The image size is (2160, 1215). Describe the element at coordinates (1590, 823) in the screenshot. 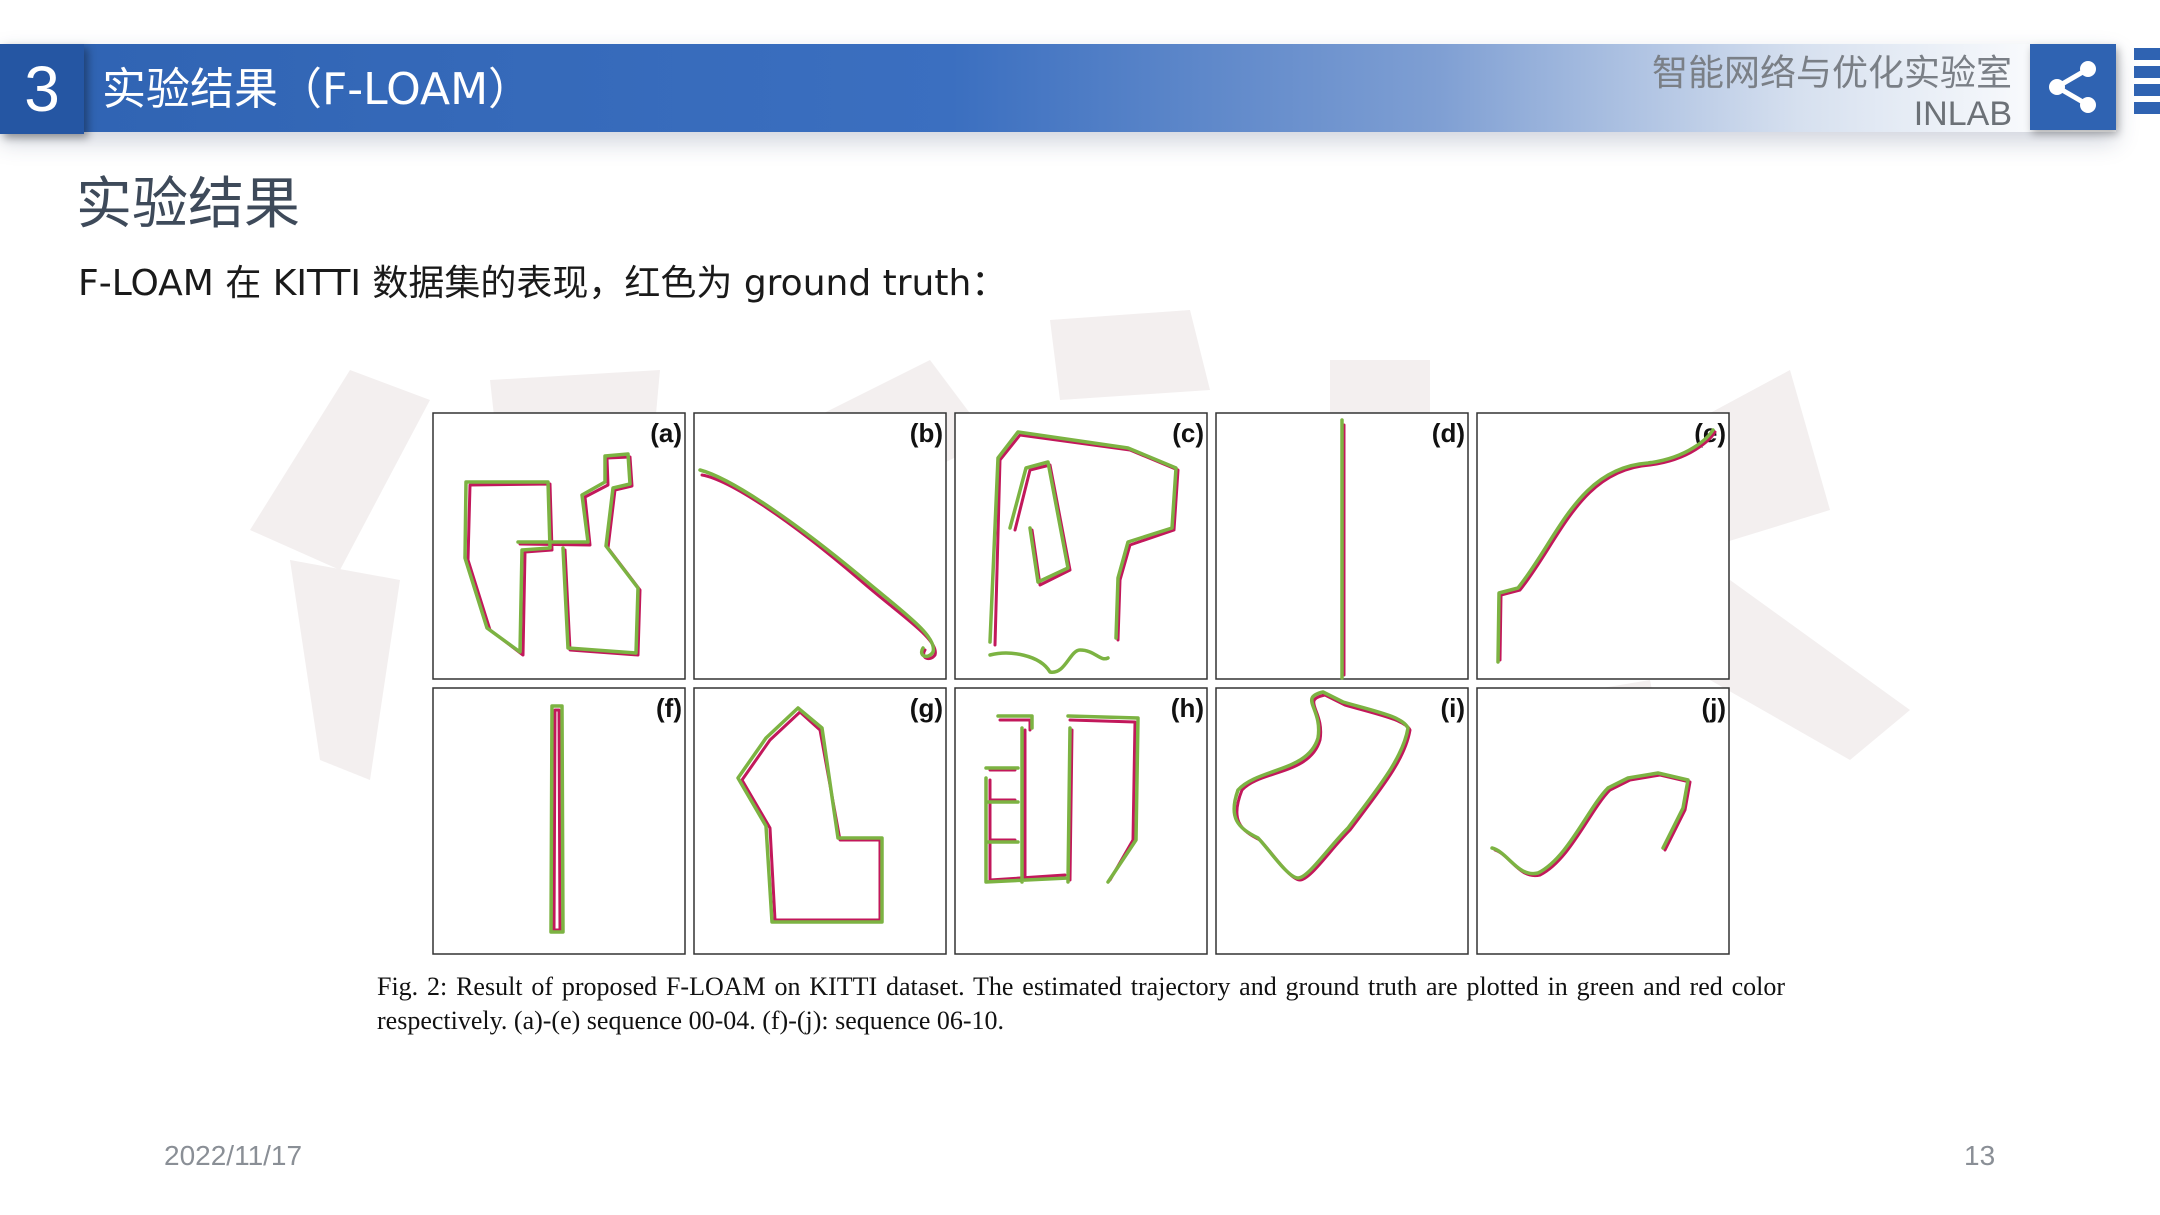

I see `estimate-j` at that location.